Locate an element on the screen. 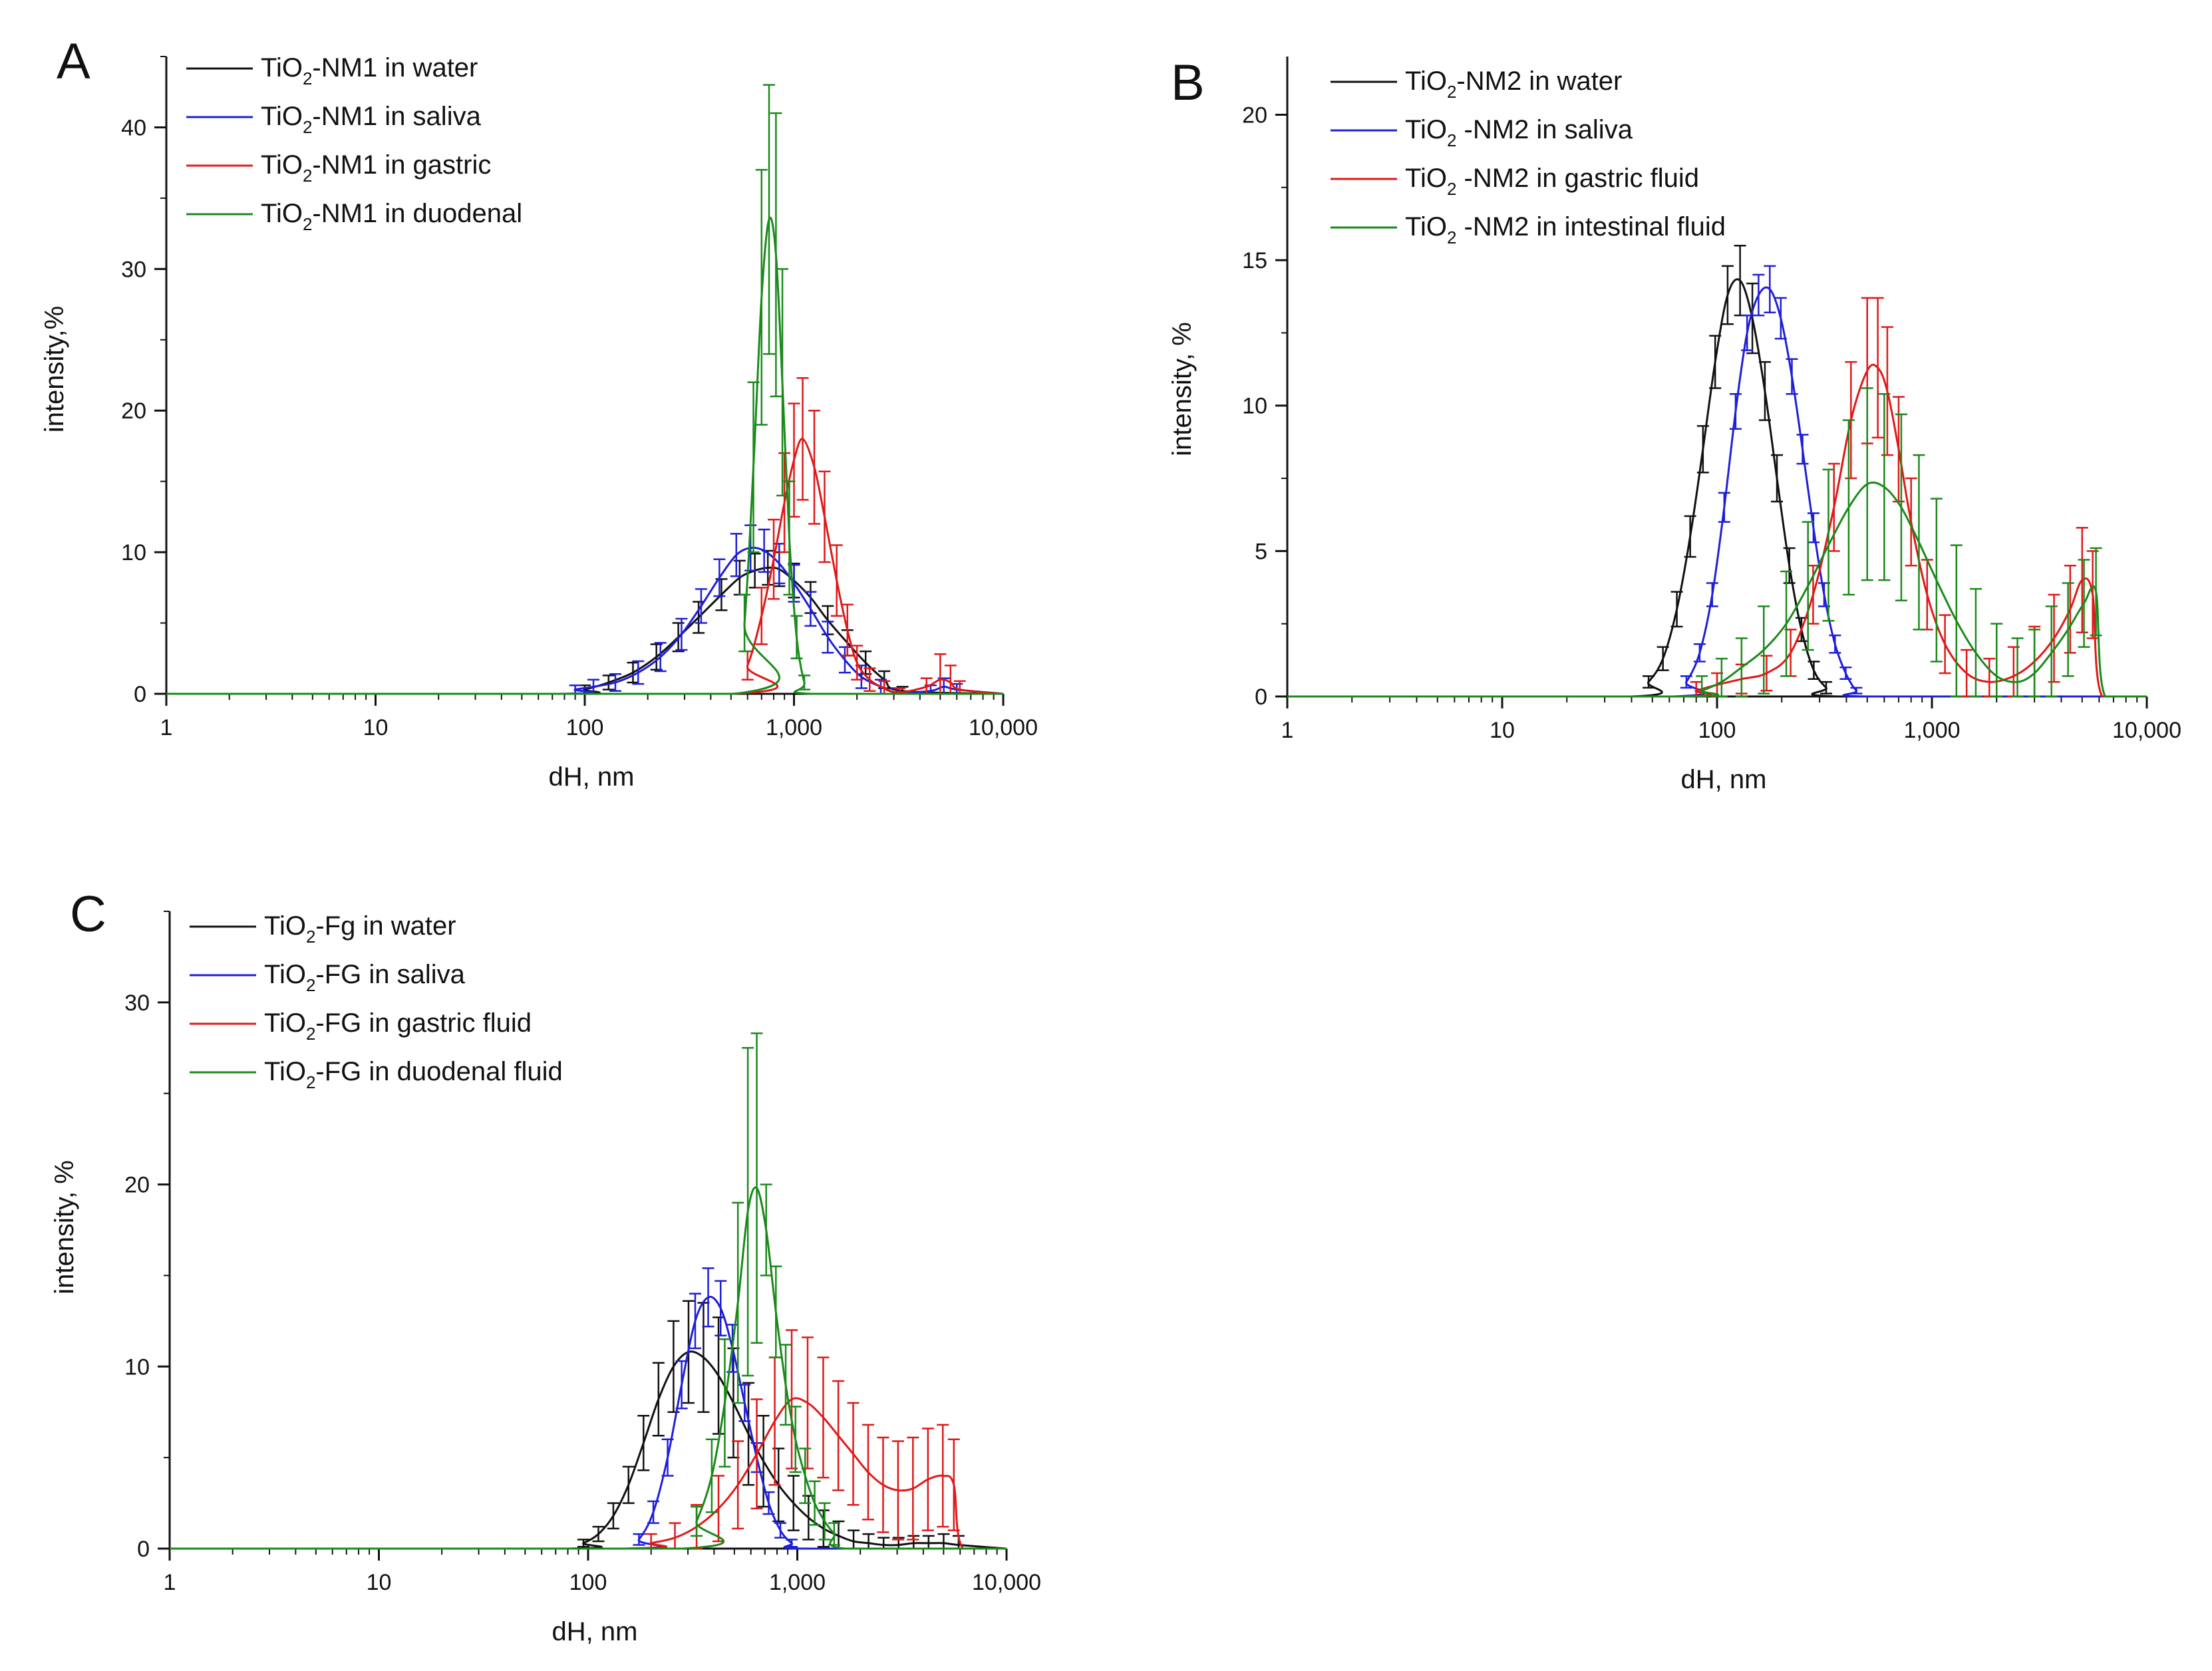 The image size is (2212, 1671). legend-label: TiO2-NM2 in water is located at coordinates (1514, 84).